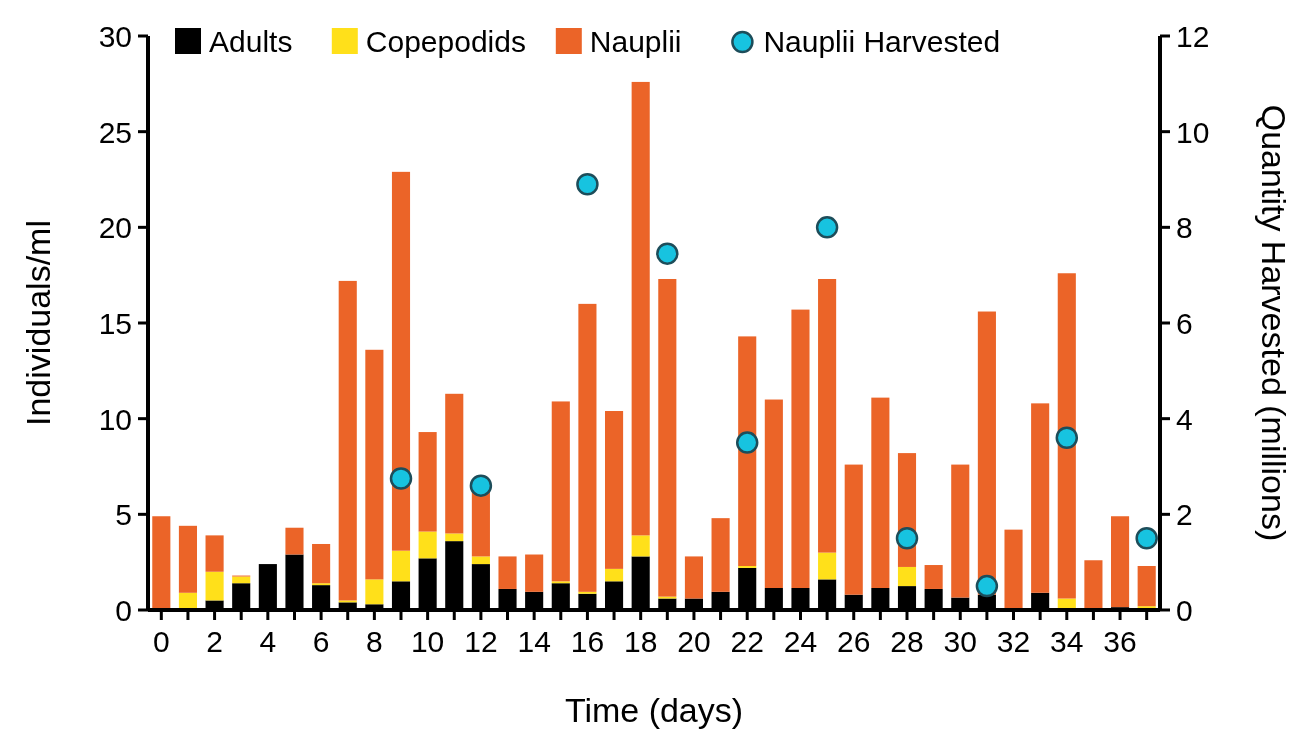  Describe the element at coordinates (635, 41) in the screenshot. I see `legend-label: Nauplii` at that location.